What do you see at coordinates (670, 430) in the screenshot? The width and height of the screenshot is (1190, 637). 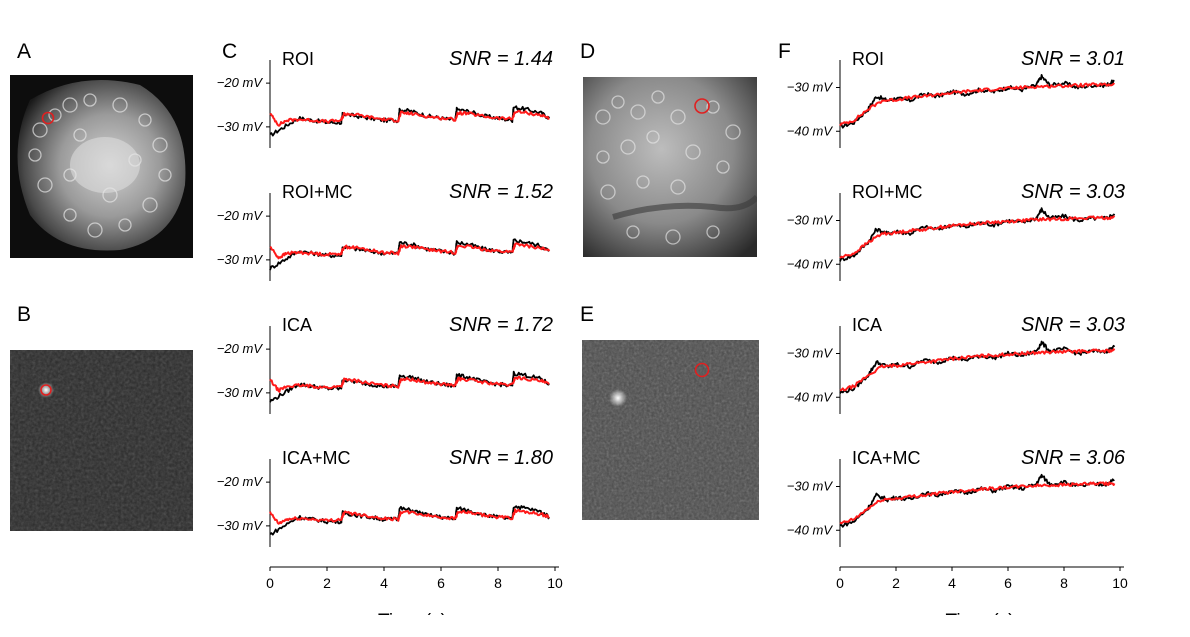 I see `ica-filter-e` at bounding box center [670, 430].